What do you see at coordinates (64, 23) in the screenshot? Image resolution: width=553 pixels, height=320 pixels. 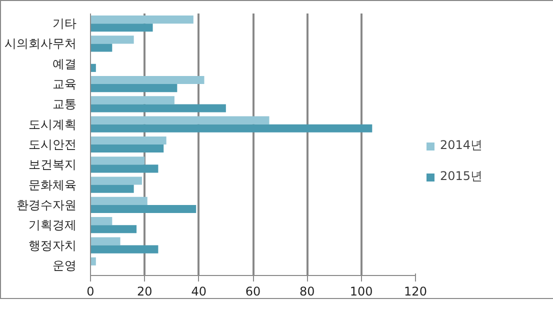 I see `y-tick-label: 기타` at bounding box center [64, 23].